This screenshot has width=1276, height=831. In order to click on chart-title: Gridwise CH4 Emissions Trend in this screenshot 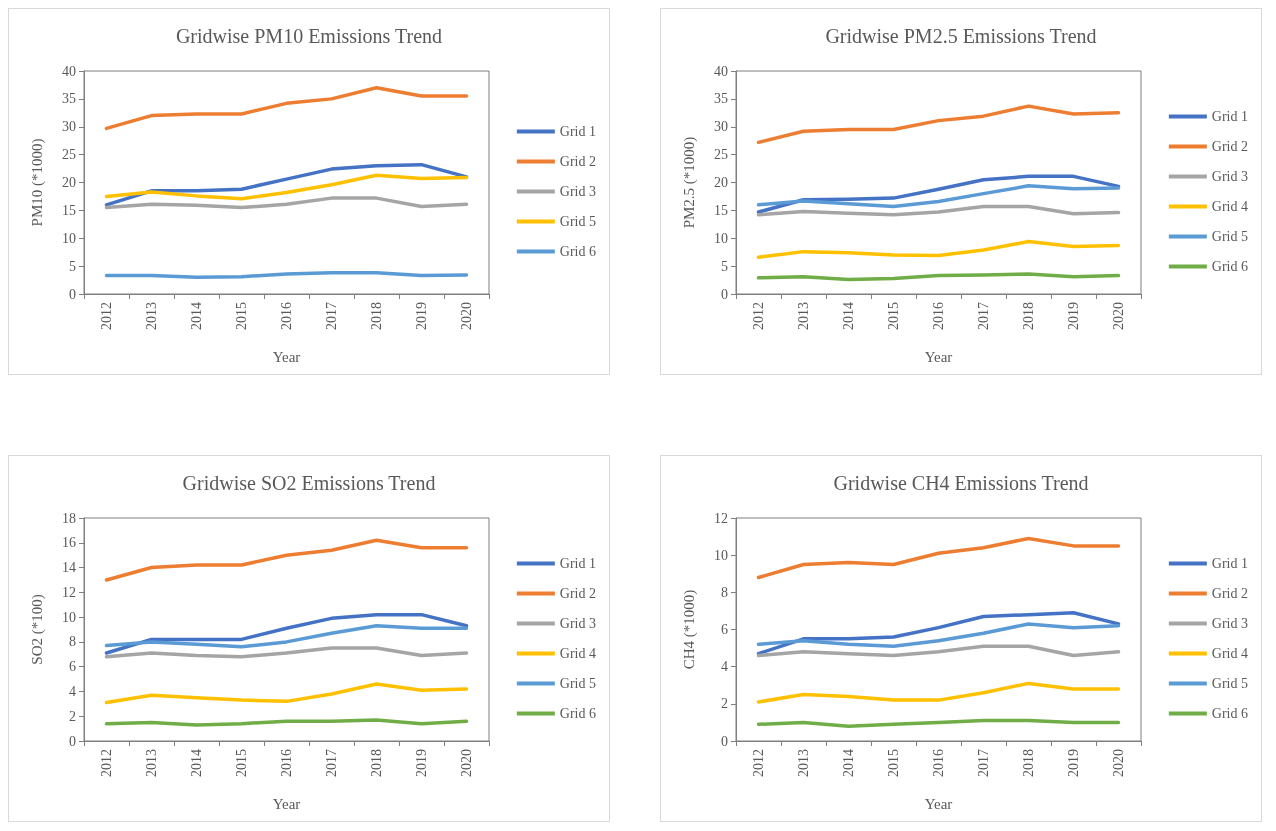, I will do `click(961, 483)`.